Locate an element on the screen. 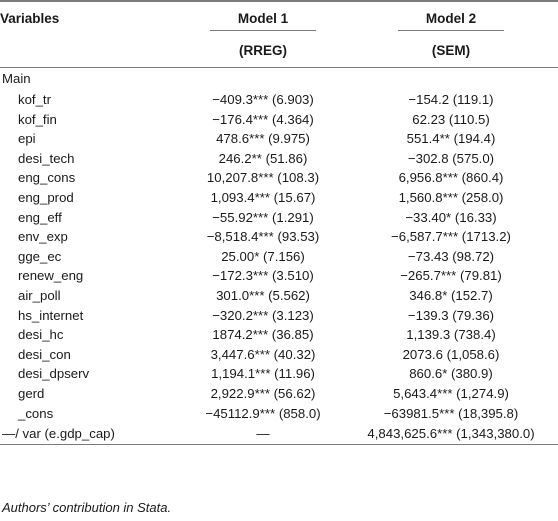 Image resolution: width=558 pixels, height=521 pixels. table-row: eng_eff −55.92*** (1.291) −33.40* (16.33) is located at coordinates (279, 218).